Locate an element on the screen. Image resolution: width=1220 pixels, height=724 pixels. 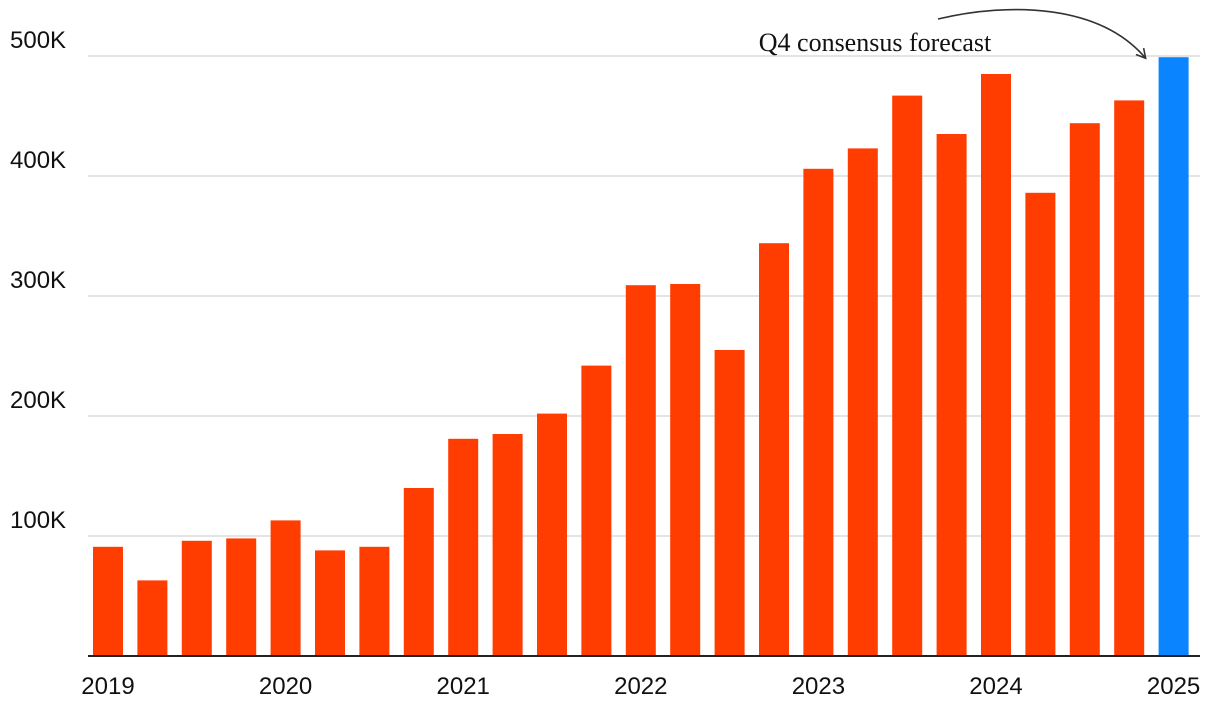
forecast-bar is located at coordinates (1173, 356).